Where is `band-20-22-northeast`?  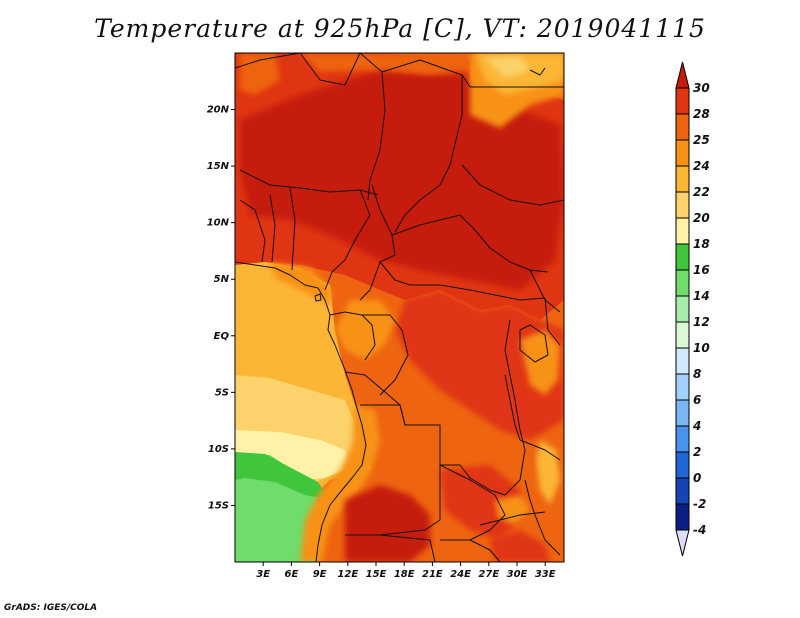 band-20-22-northeast is located at coordinates (507, 67).